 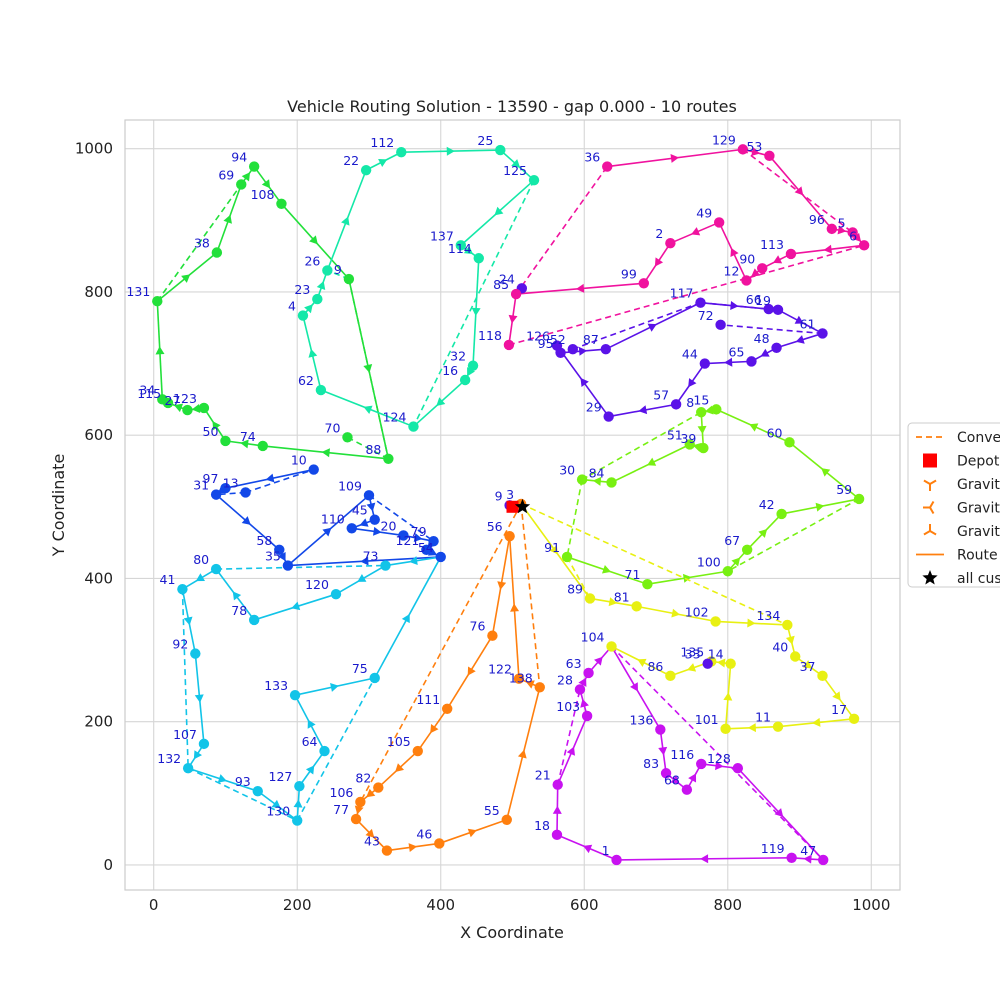 What do you see at coordinates (693, 654) in the screenshot?
I see `node-label: 33` at bounding box center [693, 654].